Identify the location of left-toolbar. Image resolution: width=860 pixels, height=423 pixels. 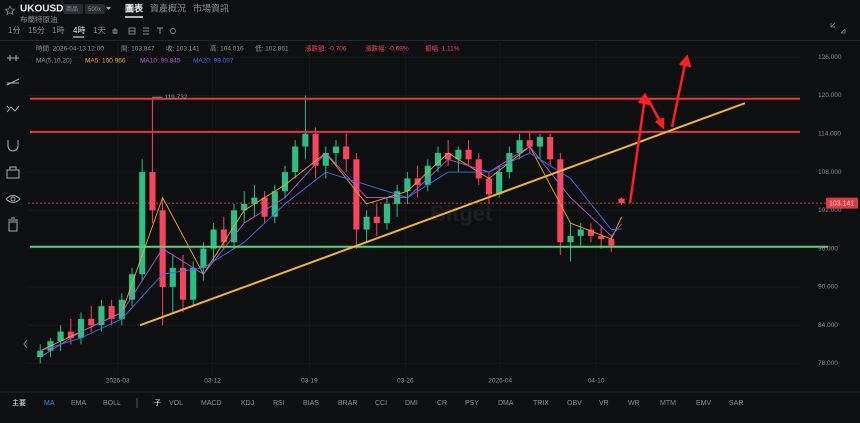
(16, 202).